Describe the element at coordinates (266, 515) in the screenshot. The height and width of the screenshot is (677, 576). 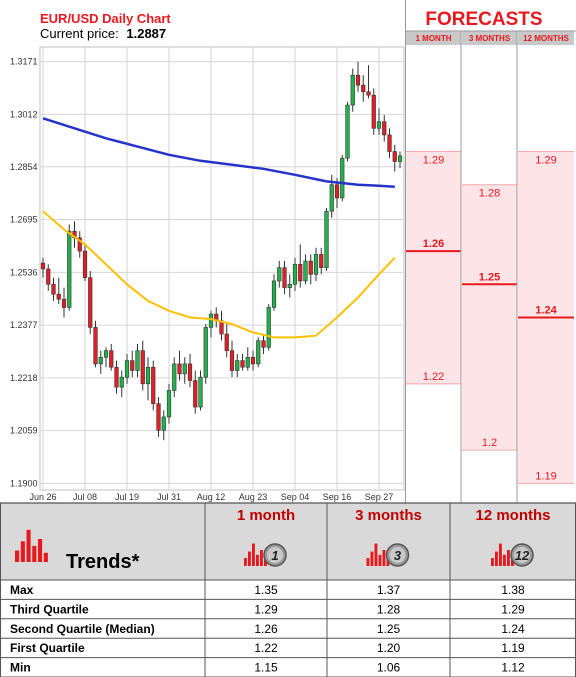
I see `trends-column-header: 1 month` at that location.